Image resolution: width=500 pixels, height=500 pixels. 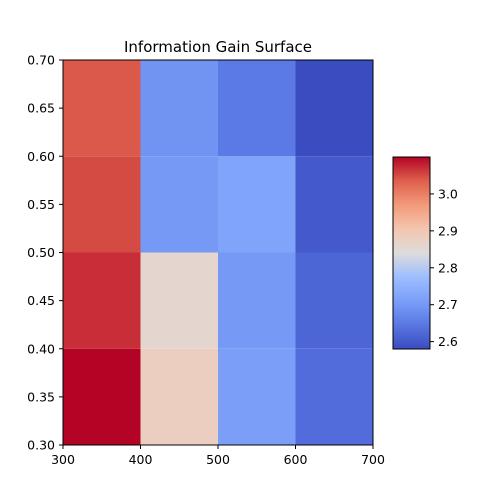 I want to click on x-tick-label: 700, so click(x=373, y=459).